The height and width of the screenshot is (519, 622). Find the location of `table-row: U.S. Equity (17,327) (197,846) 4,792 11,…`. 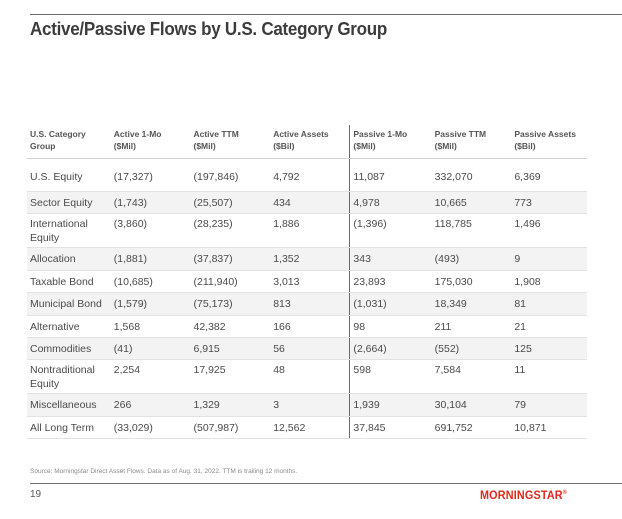

table-row: U.S. Equity (17,327) (197,846) 4,792 11,… is located at coordinates (307, 175).